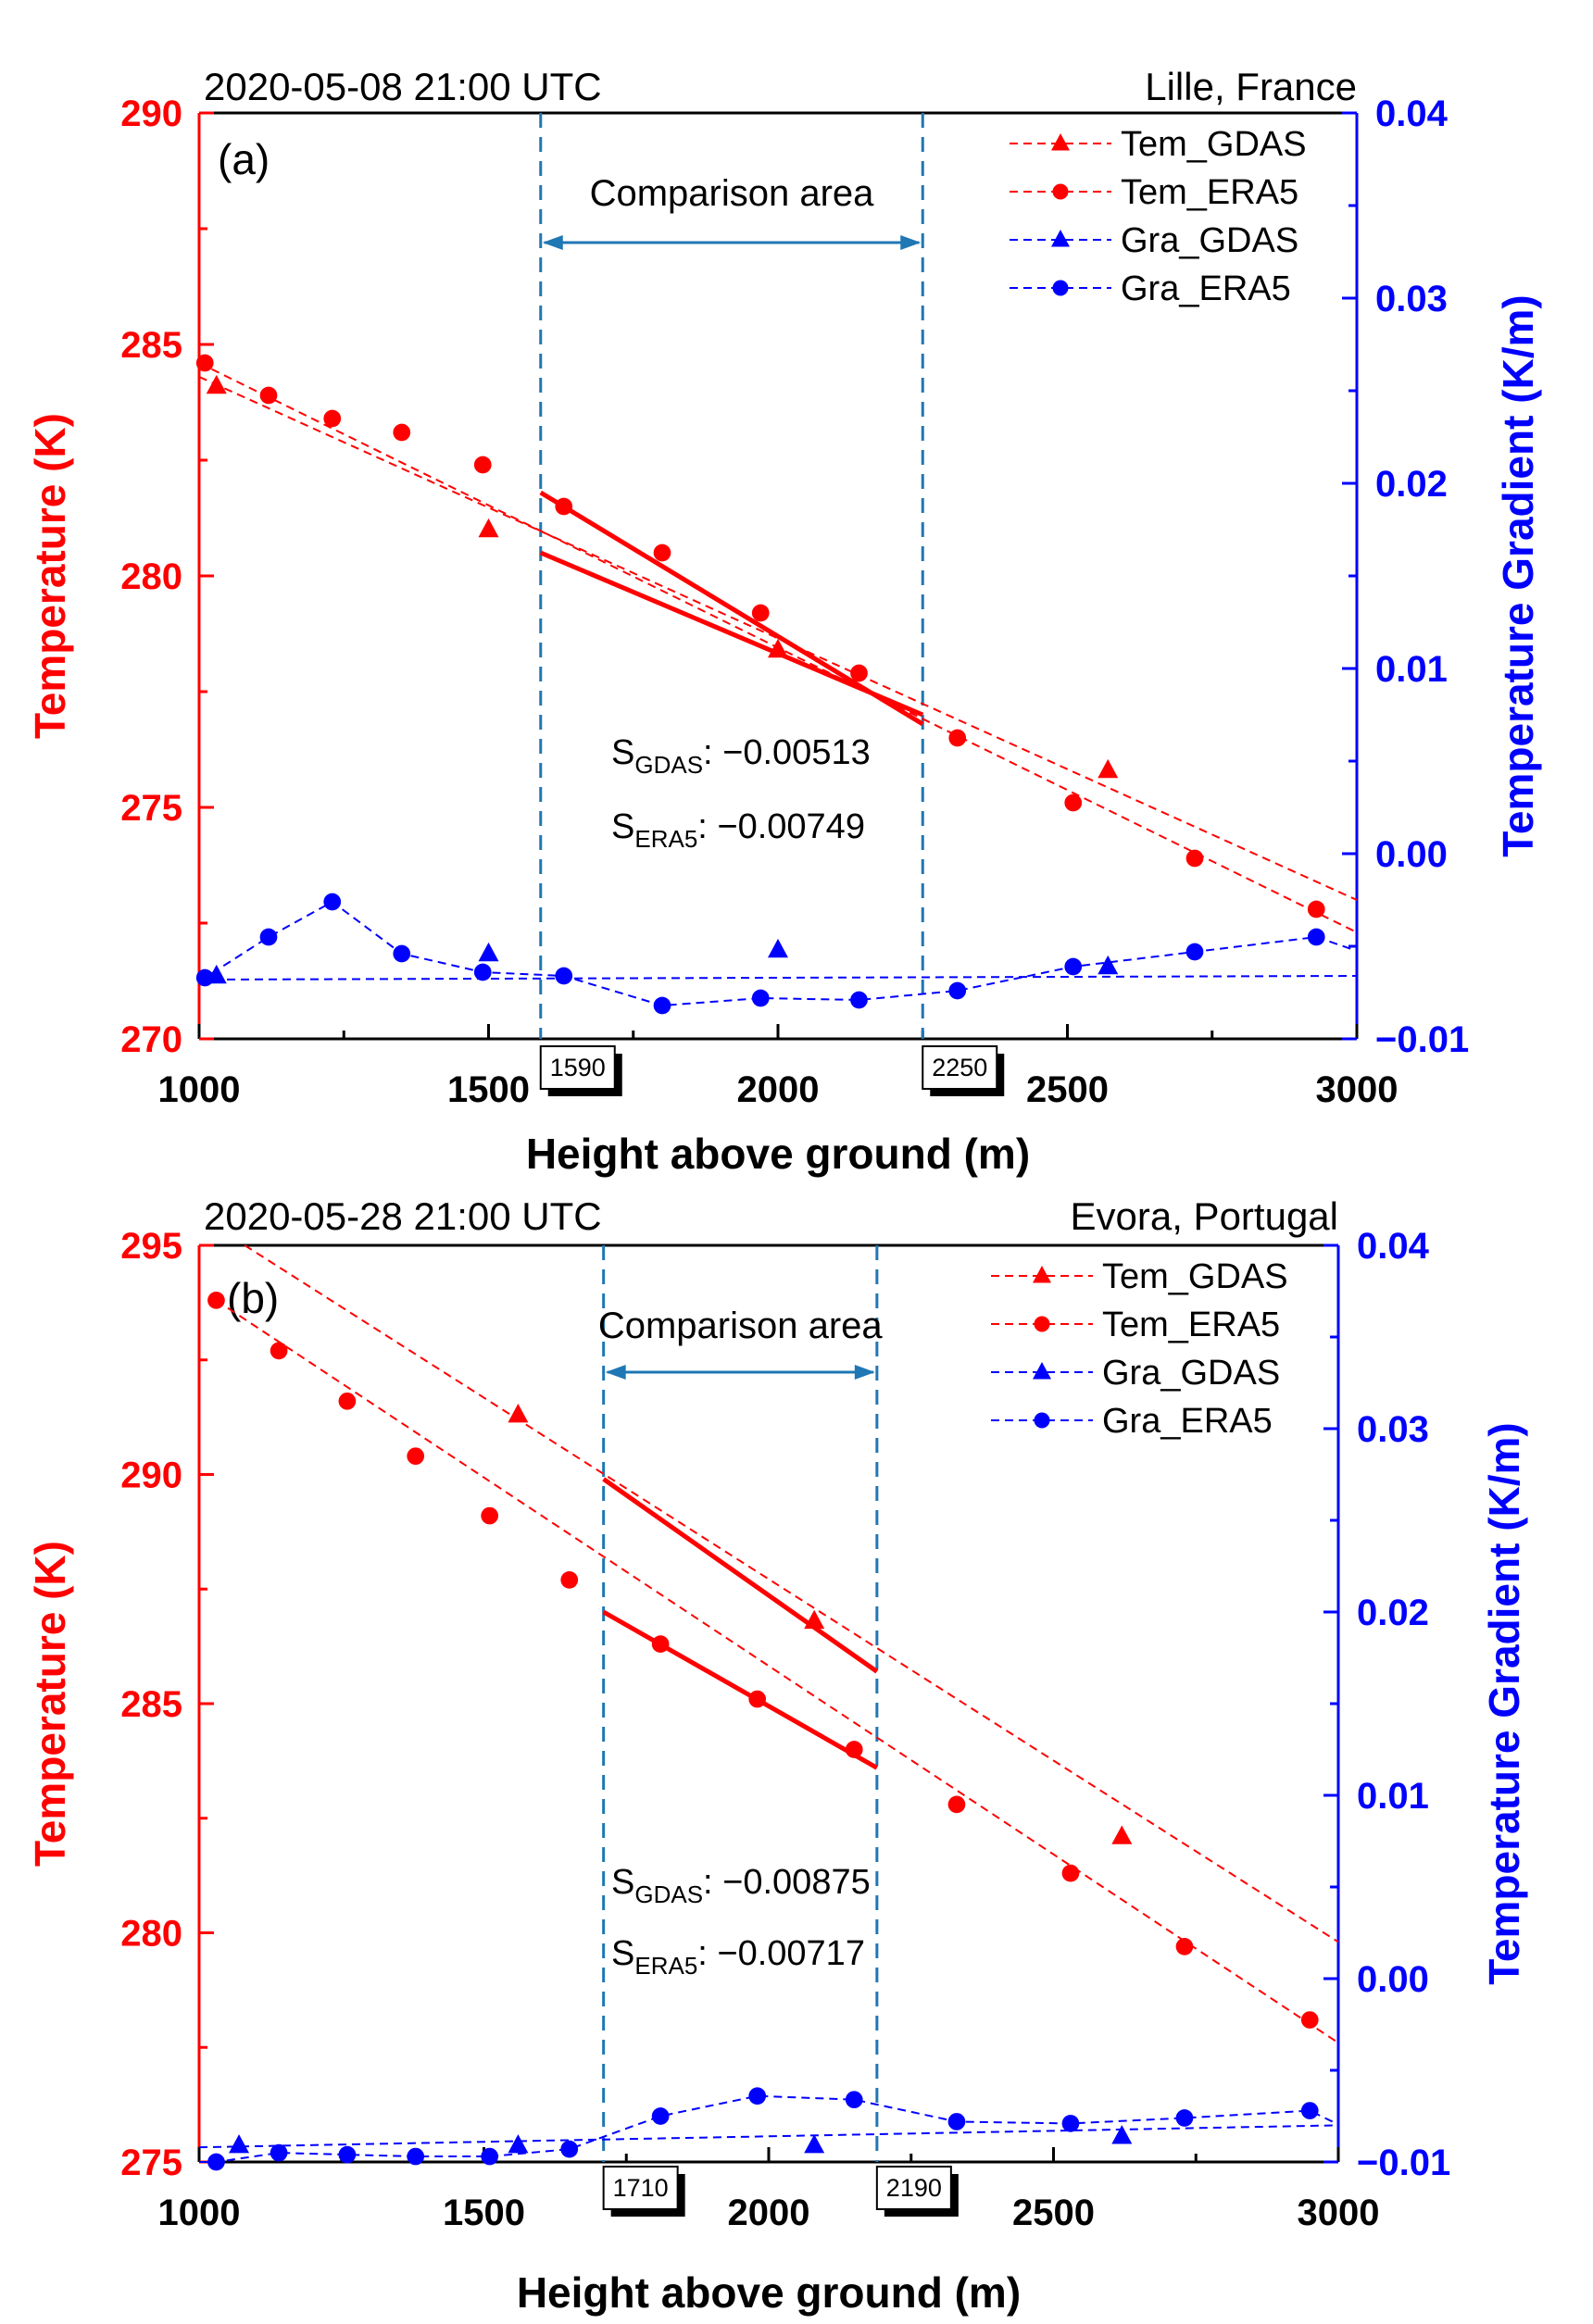 Image resolution: width=1593 pixels, height=2324 pixels. I want to click on slope-subscript: ERA5, so click(665, 839).